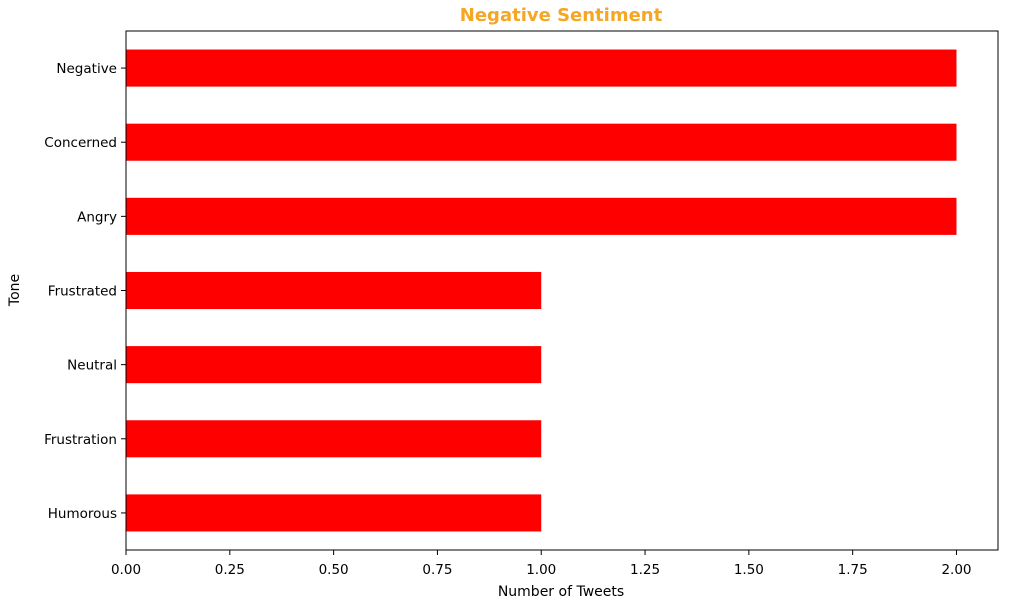 This screenshot has width=1015, height=602. I want to click on y-tick-label: Concerned, so click(80, 143).